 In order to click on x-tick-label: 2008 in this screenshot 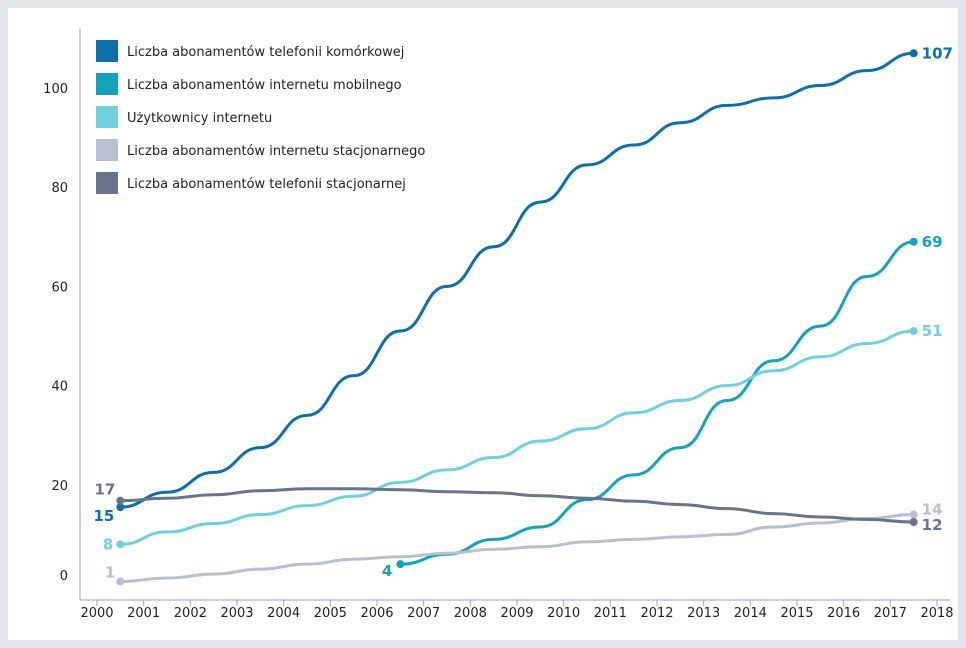, I will do `click(470, 613)`.